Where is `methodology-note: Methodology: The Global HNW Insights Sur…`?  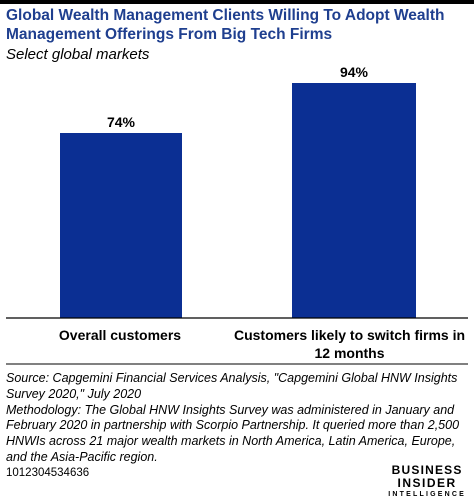 methodology-note: Methodology: The Global HNW Insights Sur… is located at coordinates (233, 433).